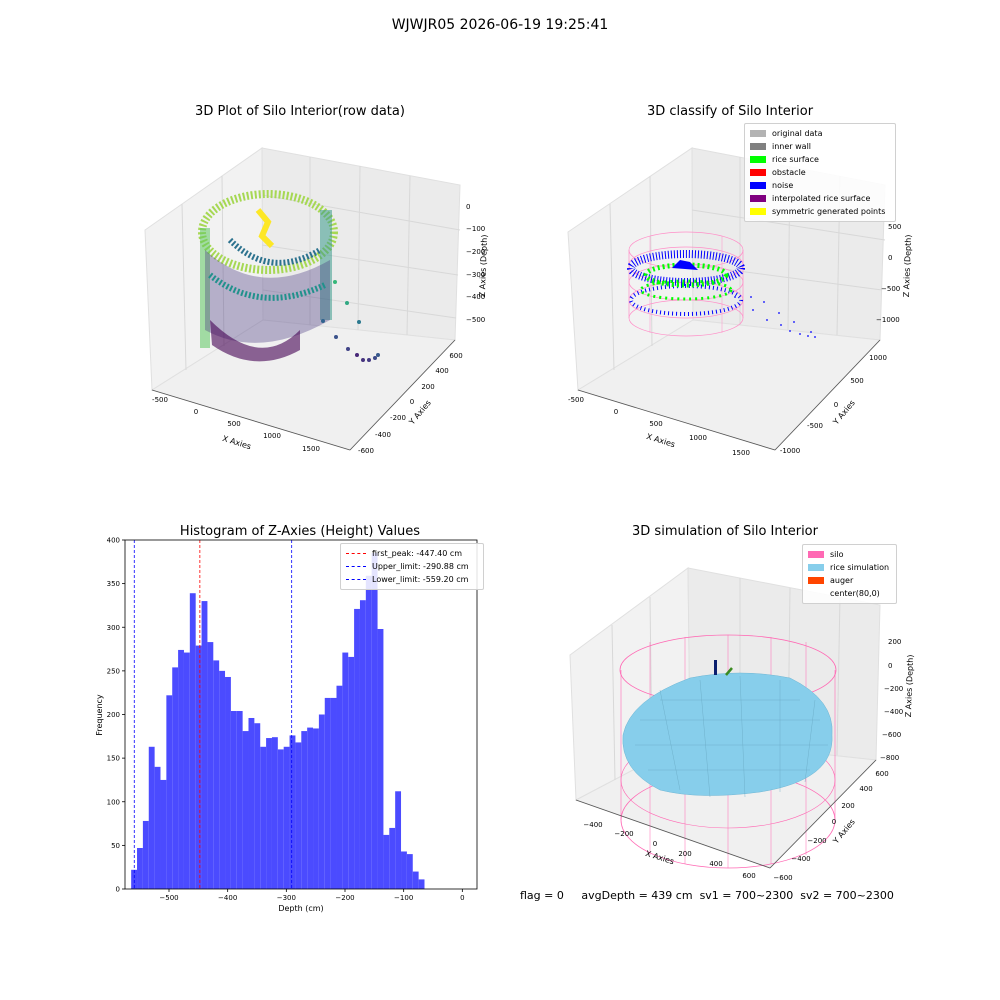 The width and height of the screenshot is (1000, 1000). I want to click on legend-label: obstacle, so click(789, 172).